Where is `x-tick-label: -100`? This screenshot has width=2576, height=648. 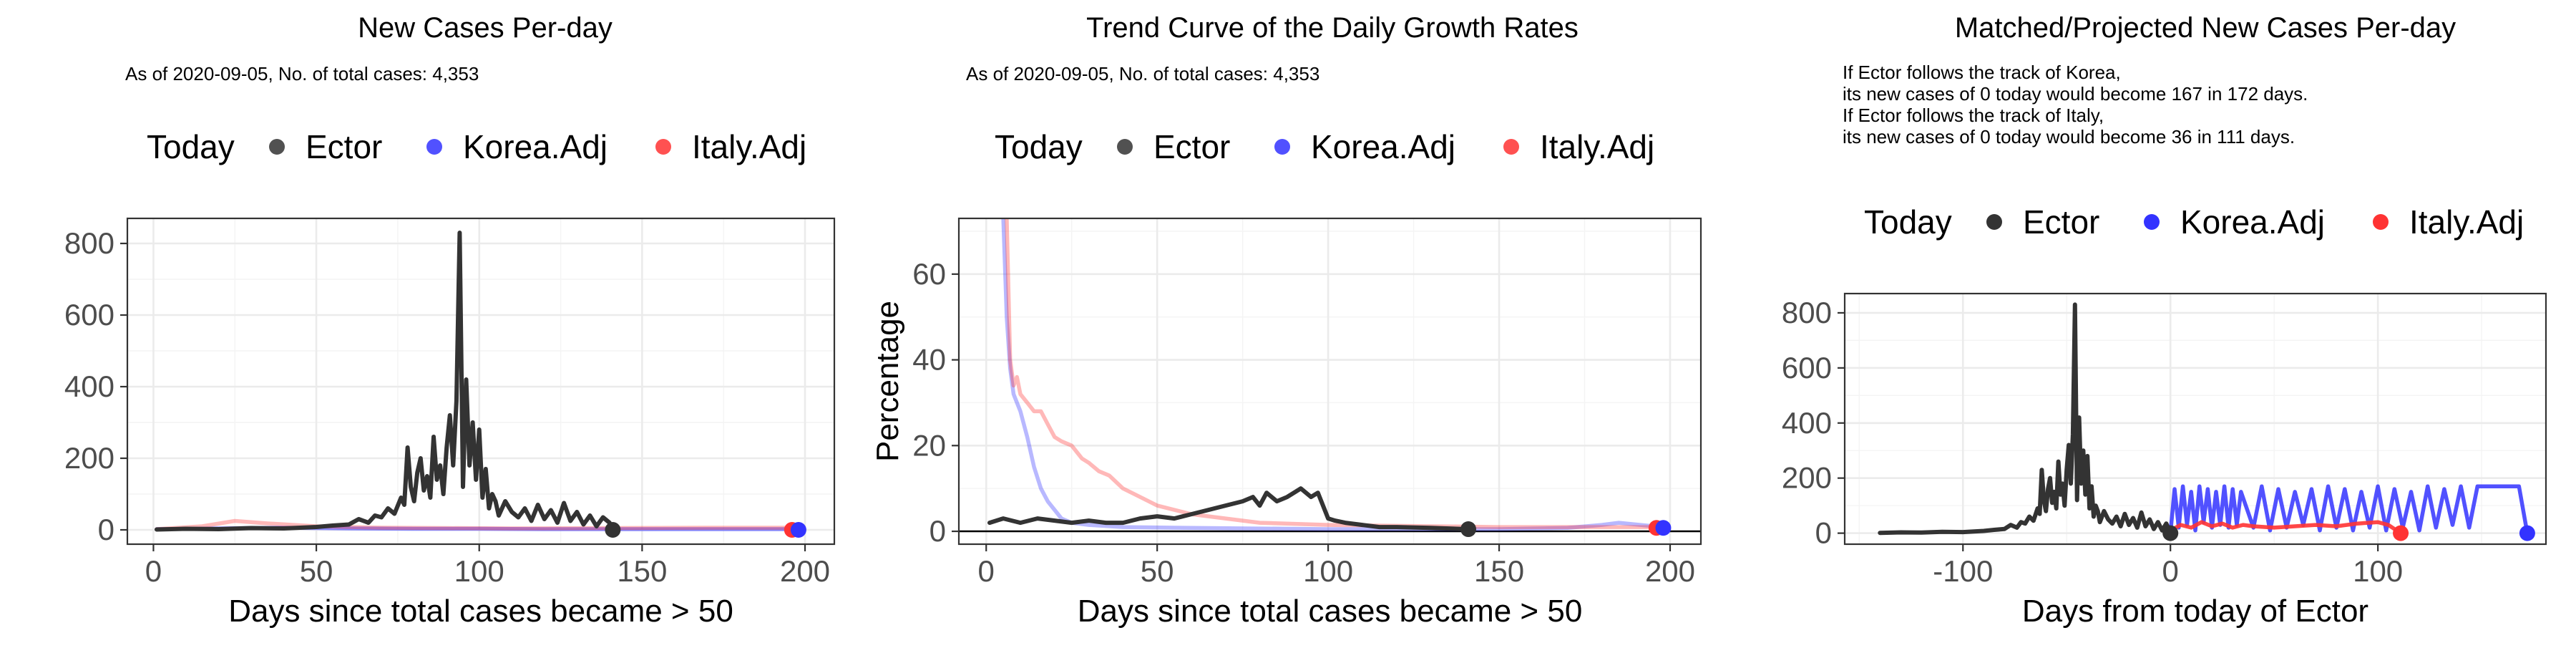 x-tick-label: -100 is located at coordinates (1963, 571).